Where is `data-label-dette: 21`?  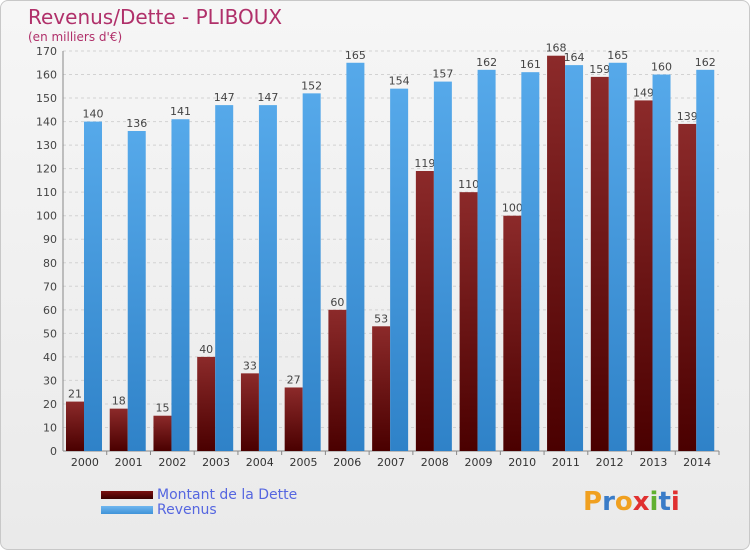 data-label-dette: 21 is located at coordinates (75, 394).